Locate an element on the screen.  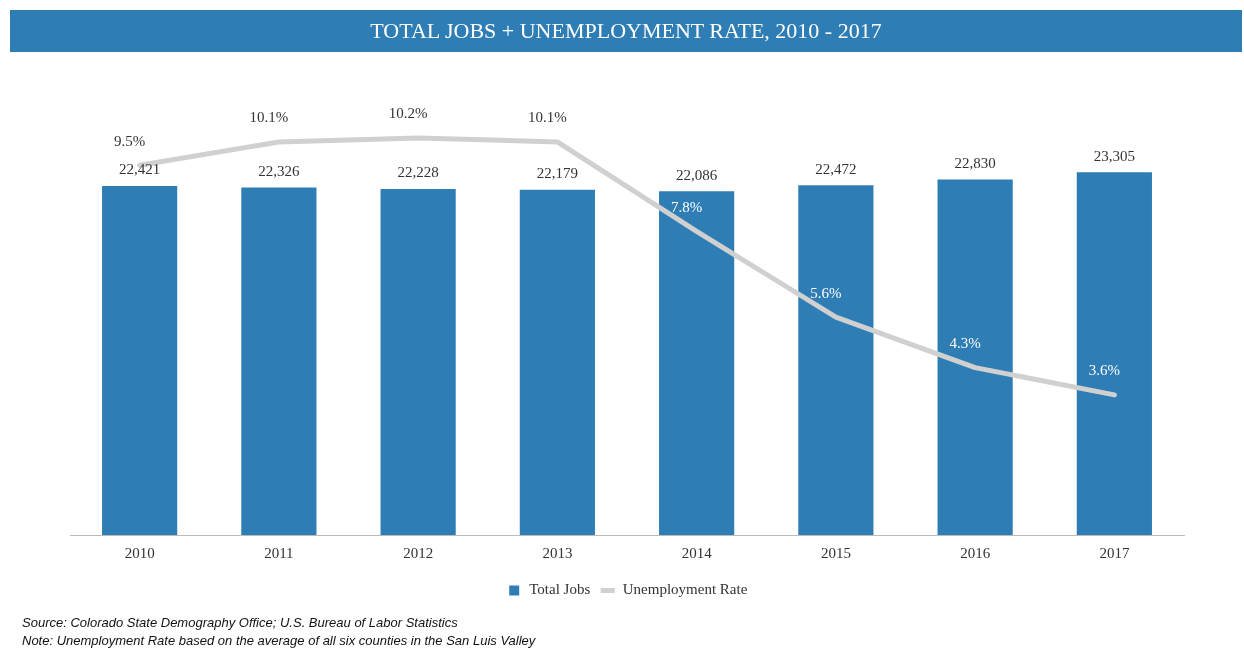
x-tick-label: 2013 is located at coordinates (557, 552).